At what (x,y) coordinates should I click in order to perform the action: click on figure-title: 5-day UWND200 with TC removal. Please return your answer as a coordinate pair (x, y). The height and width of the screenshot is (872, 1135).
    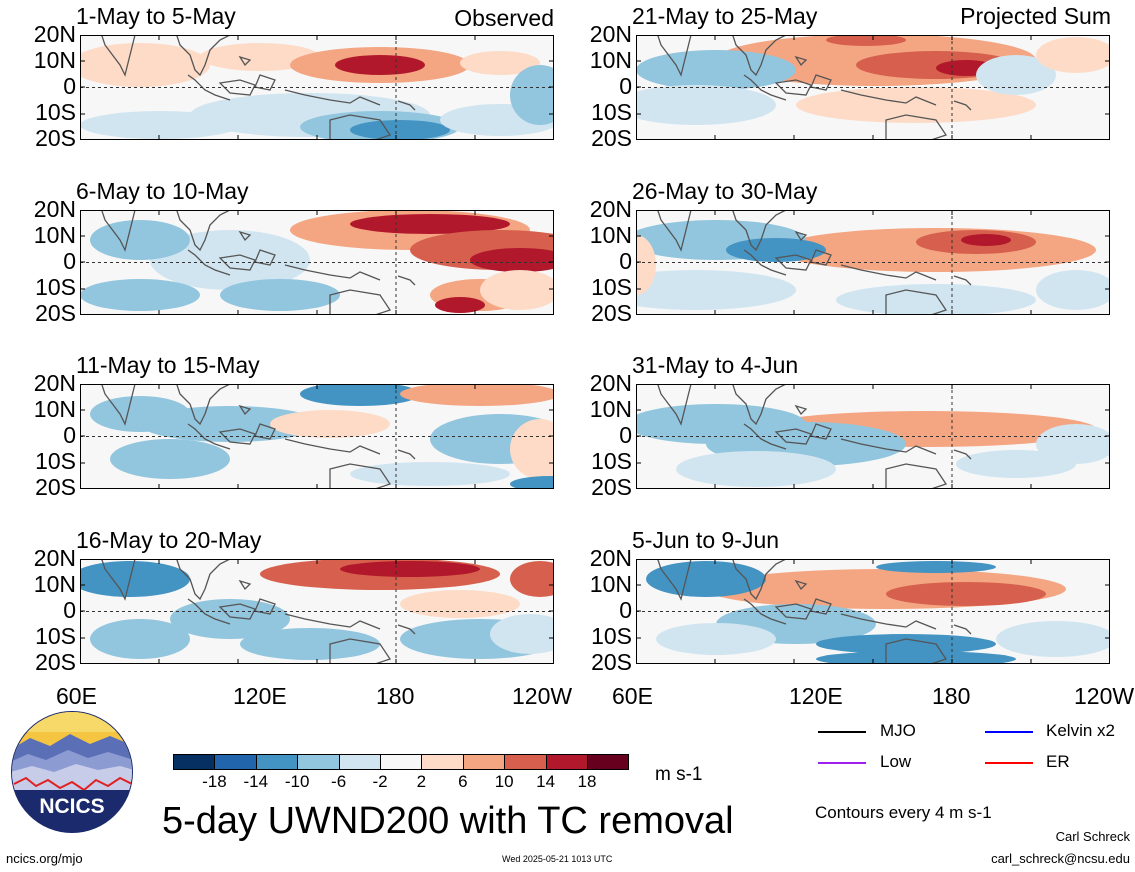
    Looking at the image, I should click on (448, 821).